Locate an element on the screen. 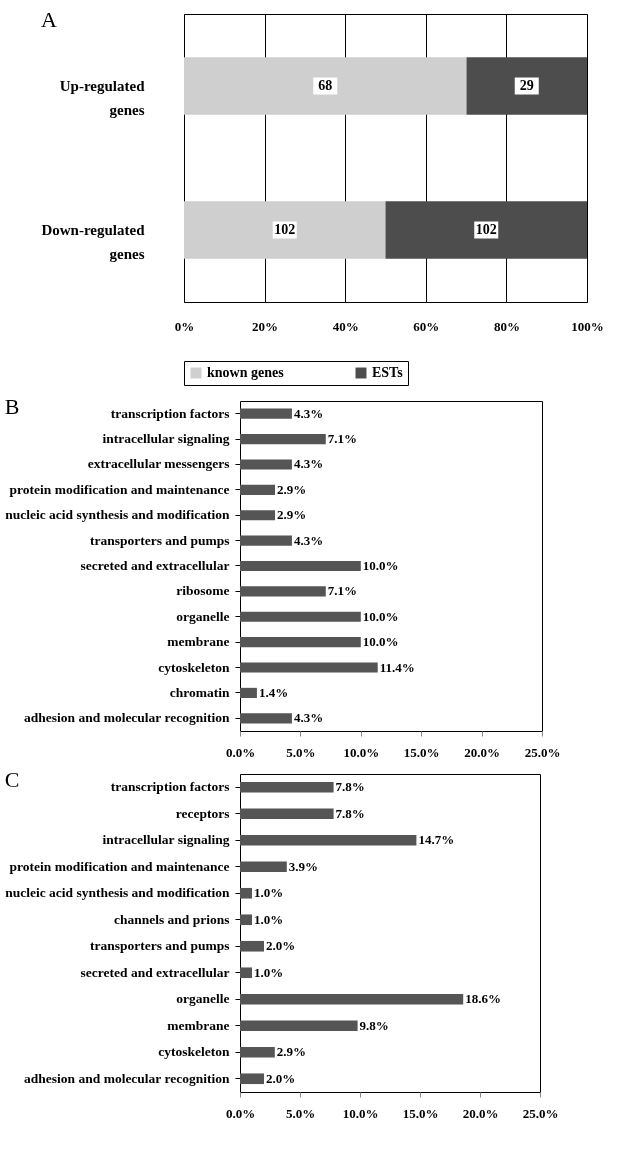  annotation: 68 is located at coordinates (325, 85).